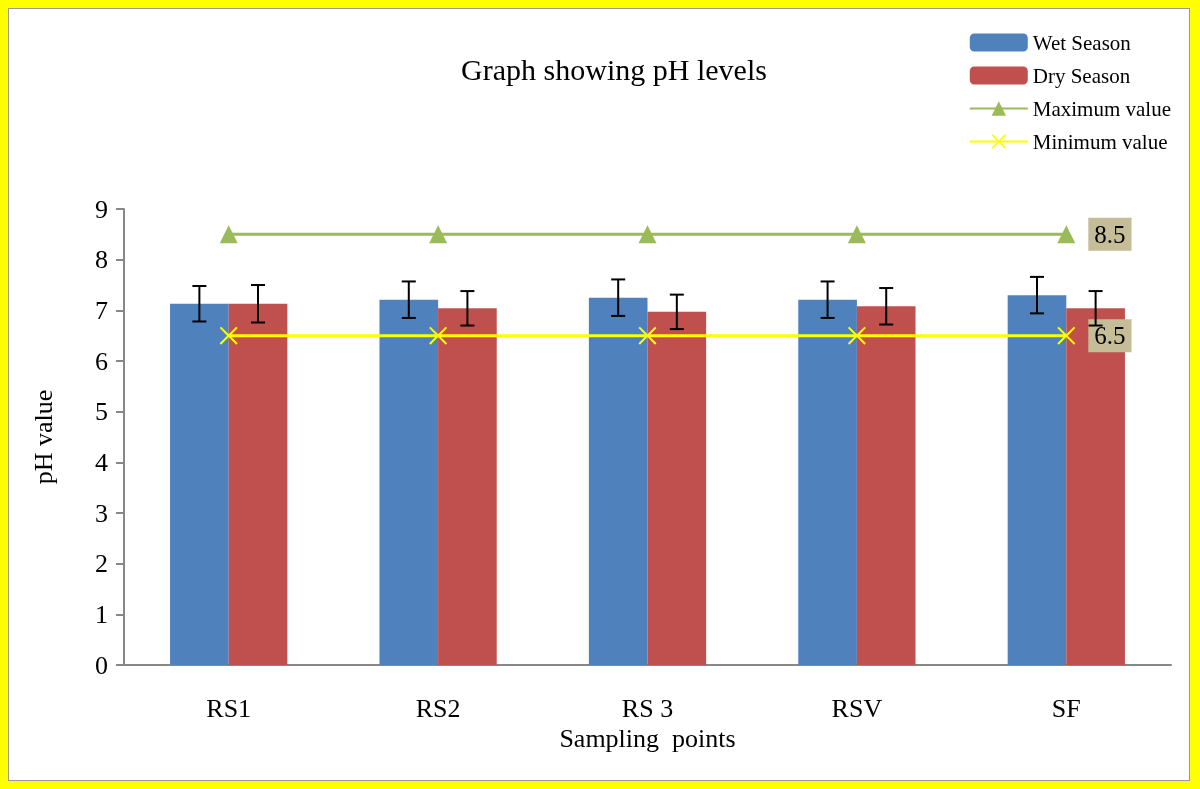 The image size is (1200, 789). What do you see at coordinates (101, 361) in the screenshot?
I see `y-tick-label: 6` at bounding box center [101, 361].